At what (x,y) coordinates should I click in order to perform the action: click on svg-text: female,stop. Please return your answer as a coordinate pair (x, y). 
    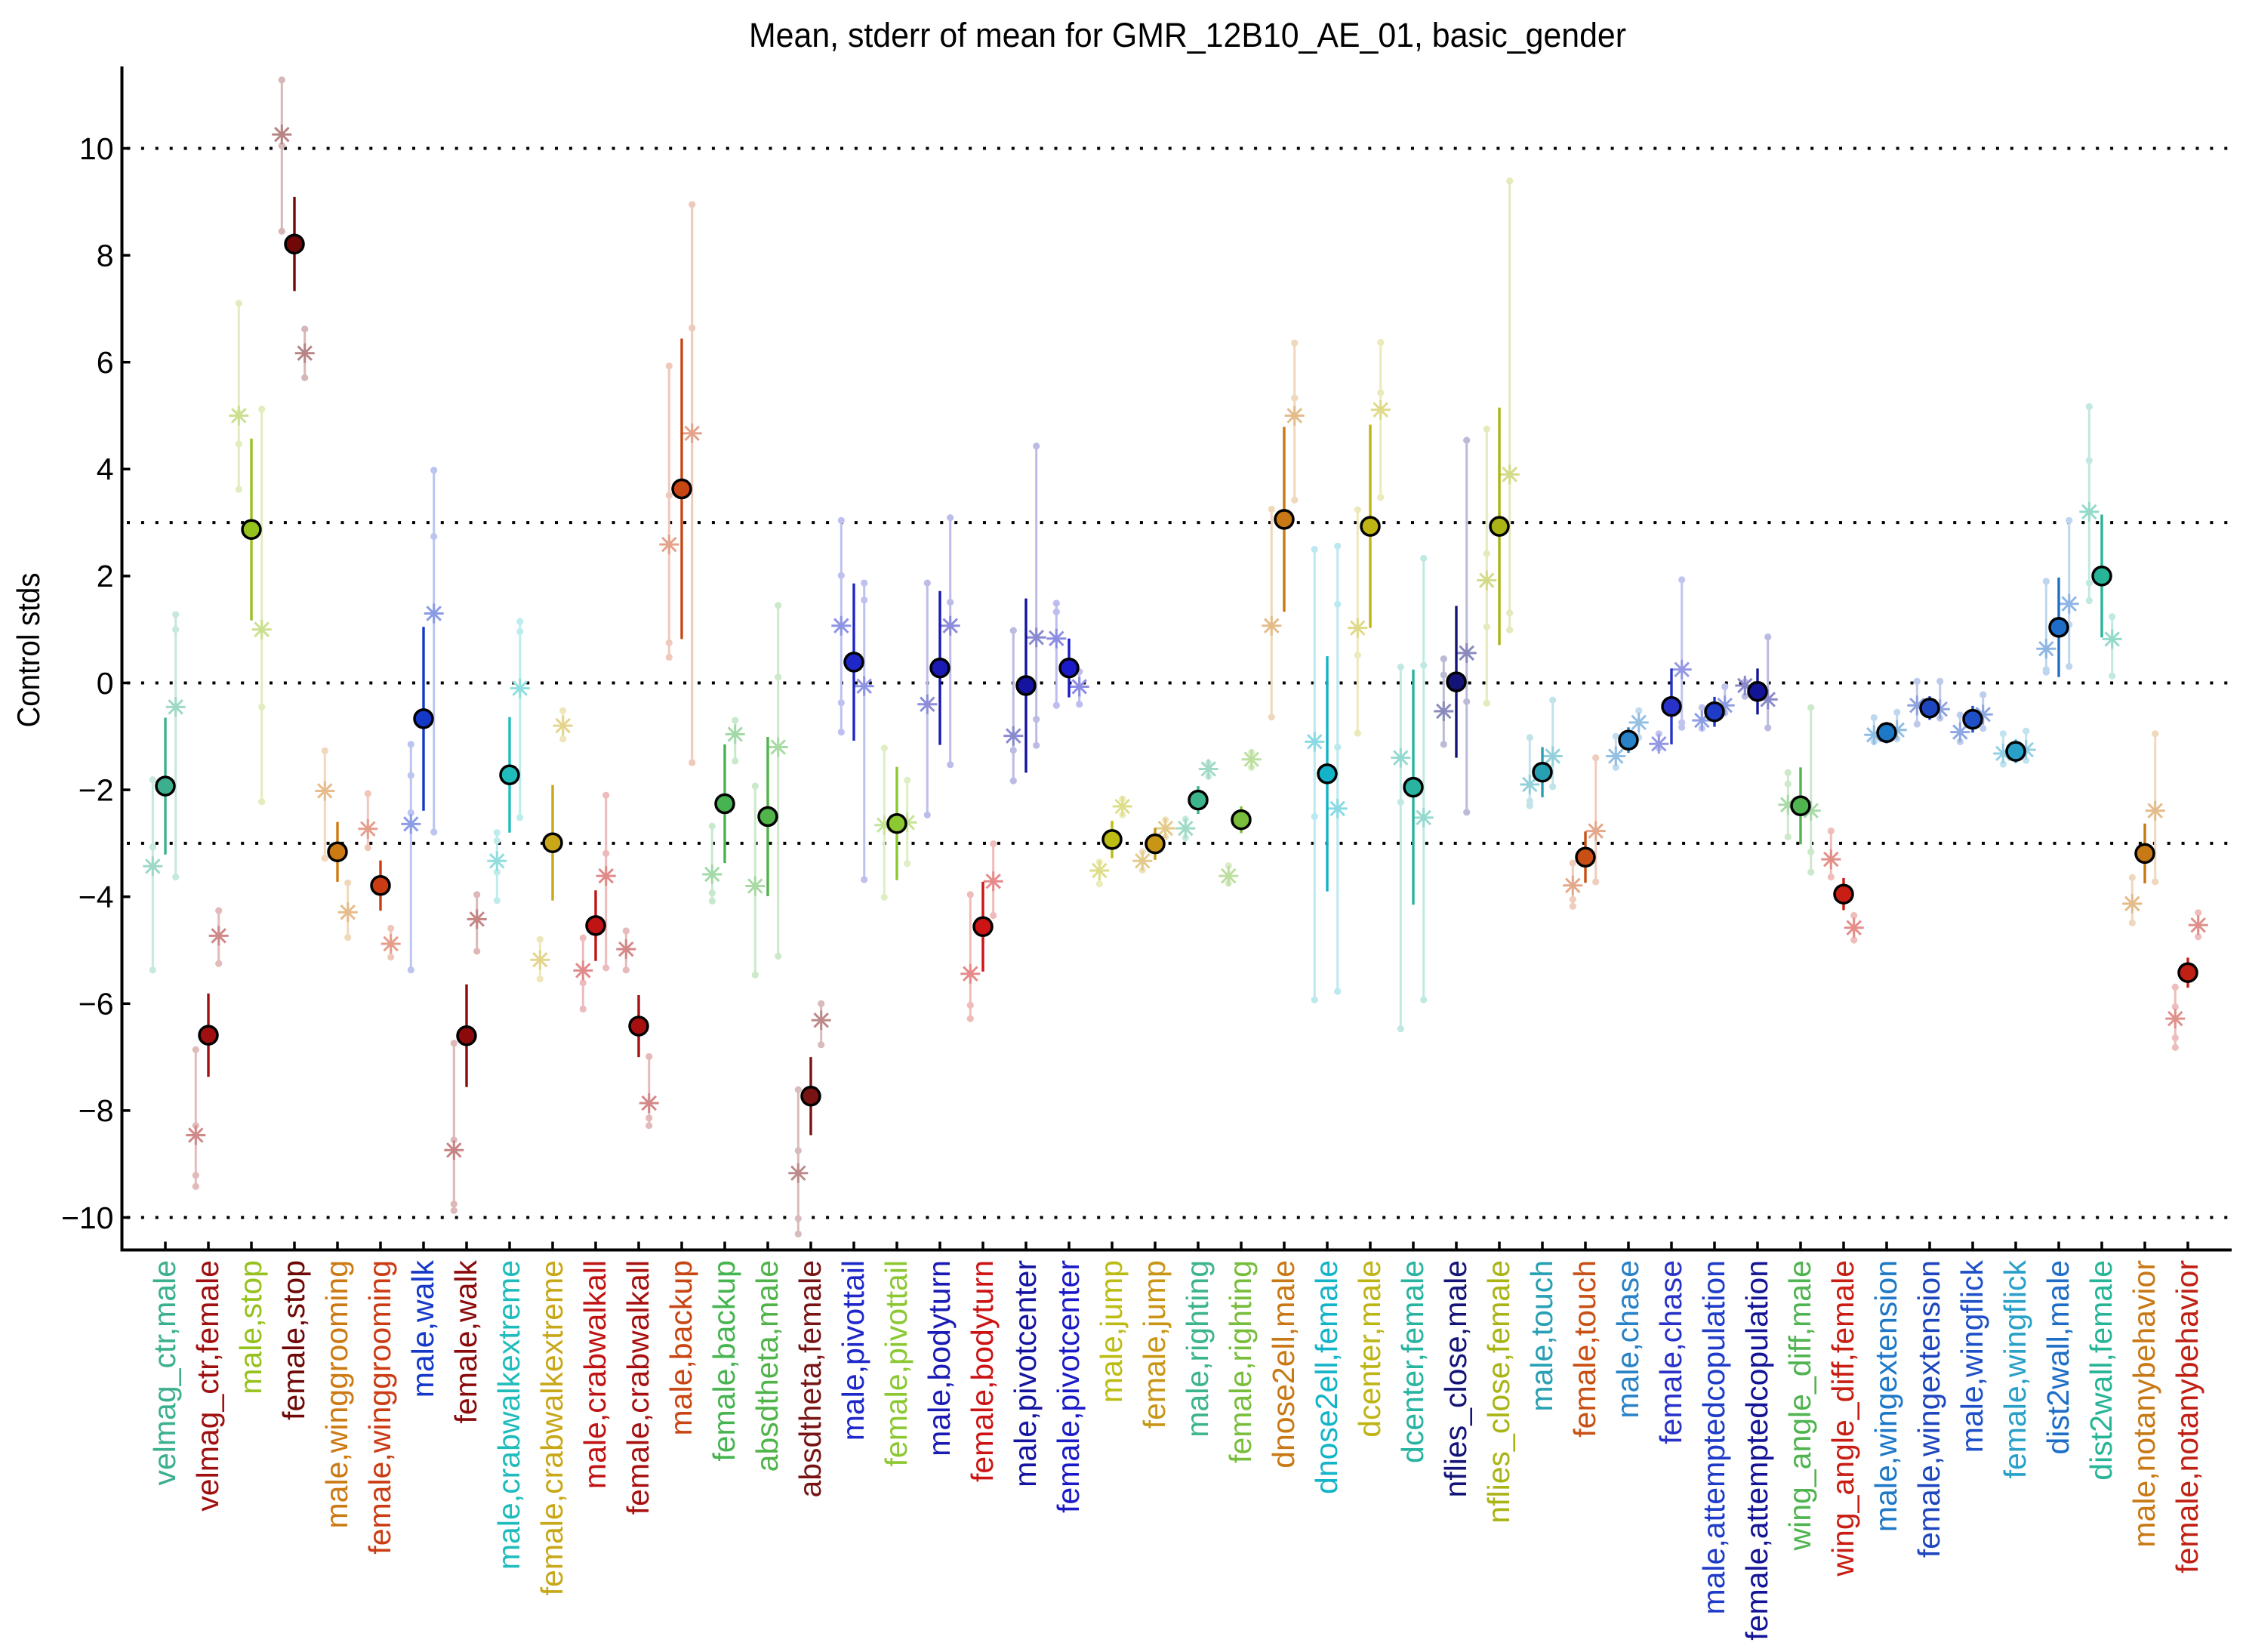
    Looking at the image, I should click on (294, 1340).